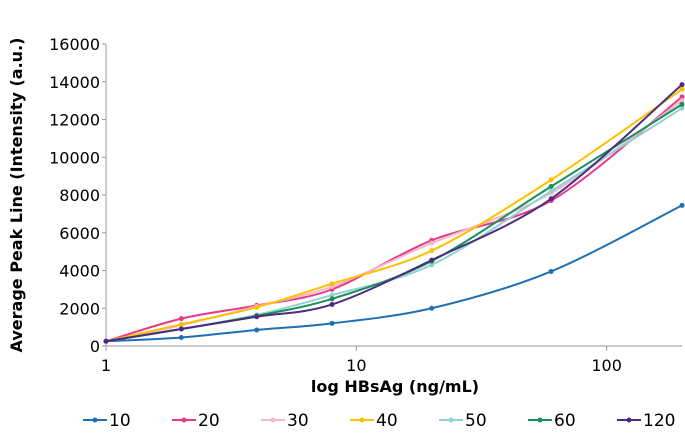 The image size is (685, 434). Describe the element at coordinates (209, 421) in the screenshot. I see `legend-label: 20` at that location.